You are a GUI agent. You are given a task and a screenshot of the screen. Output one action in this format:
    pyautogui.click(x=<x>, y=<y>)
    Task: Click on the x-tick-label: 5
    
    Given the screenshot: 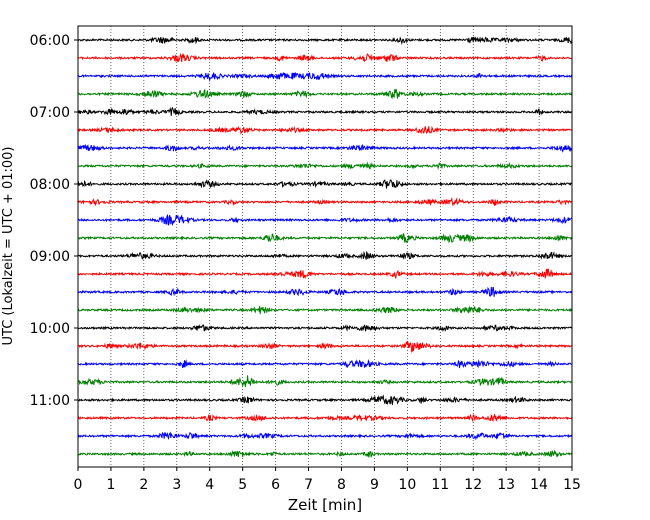 What is the action you would take?
    pyautogui.click(x=242, y=485)
    